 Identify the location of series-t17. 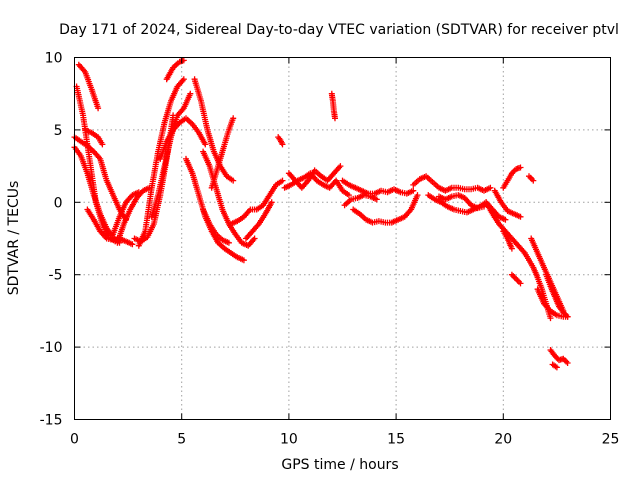
(216, 226).